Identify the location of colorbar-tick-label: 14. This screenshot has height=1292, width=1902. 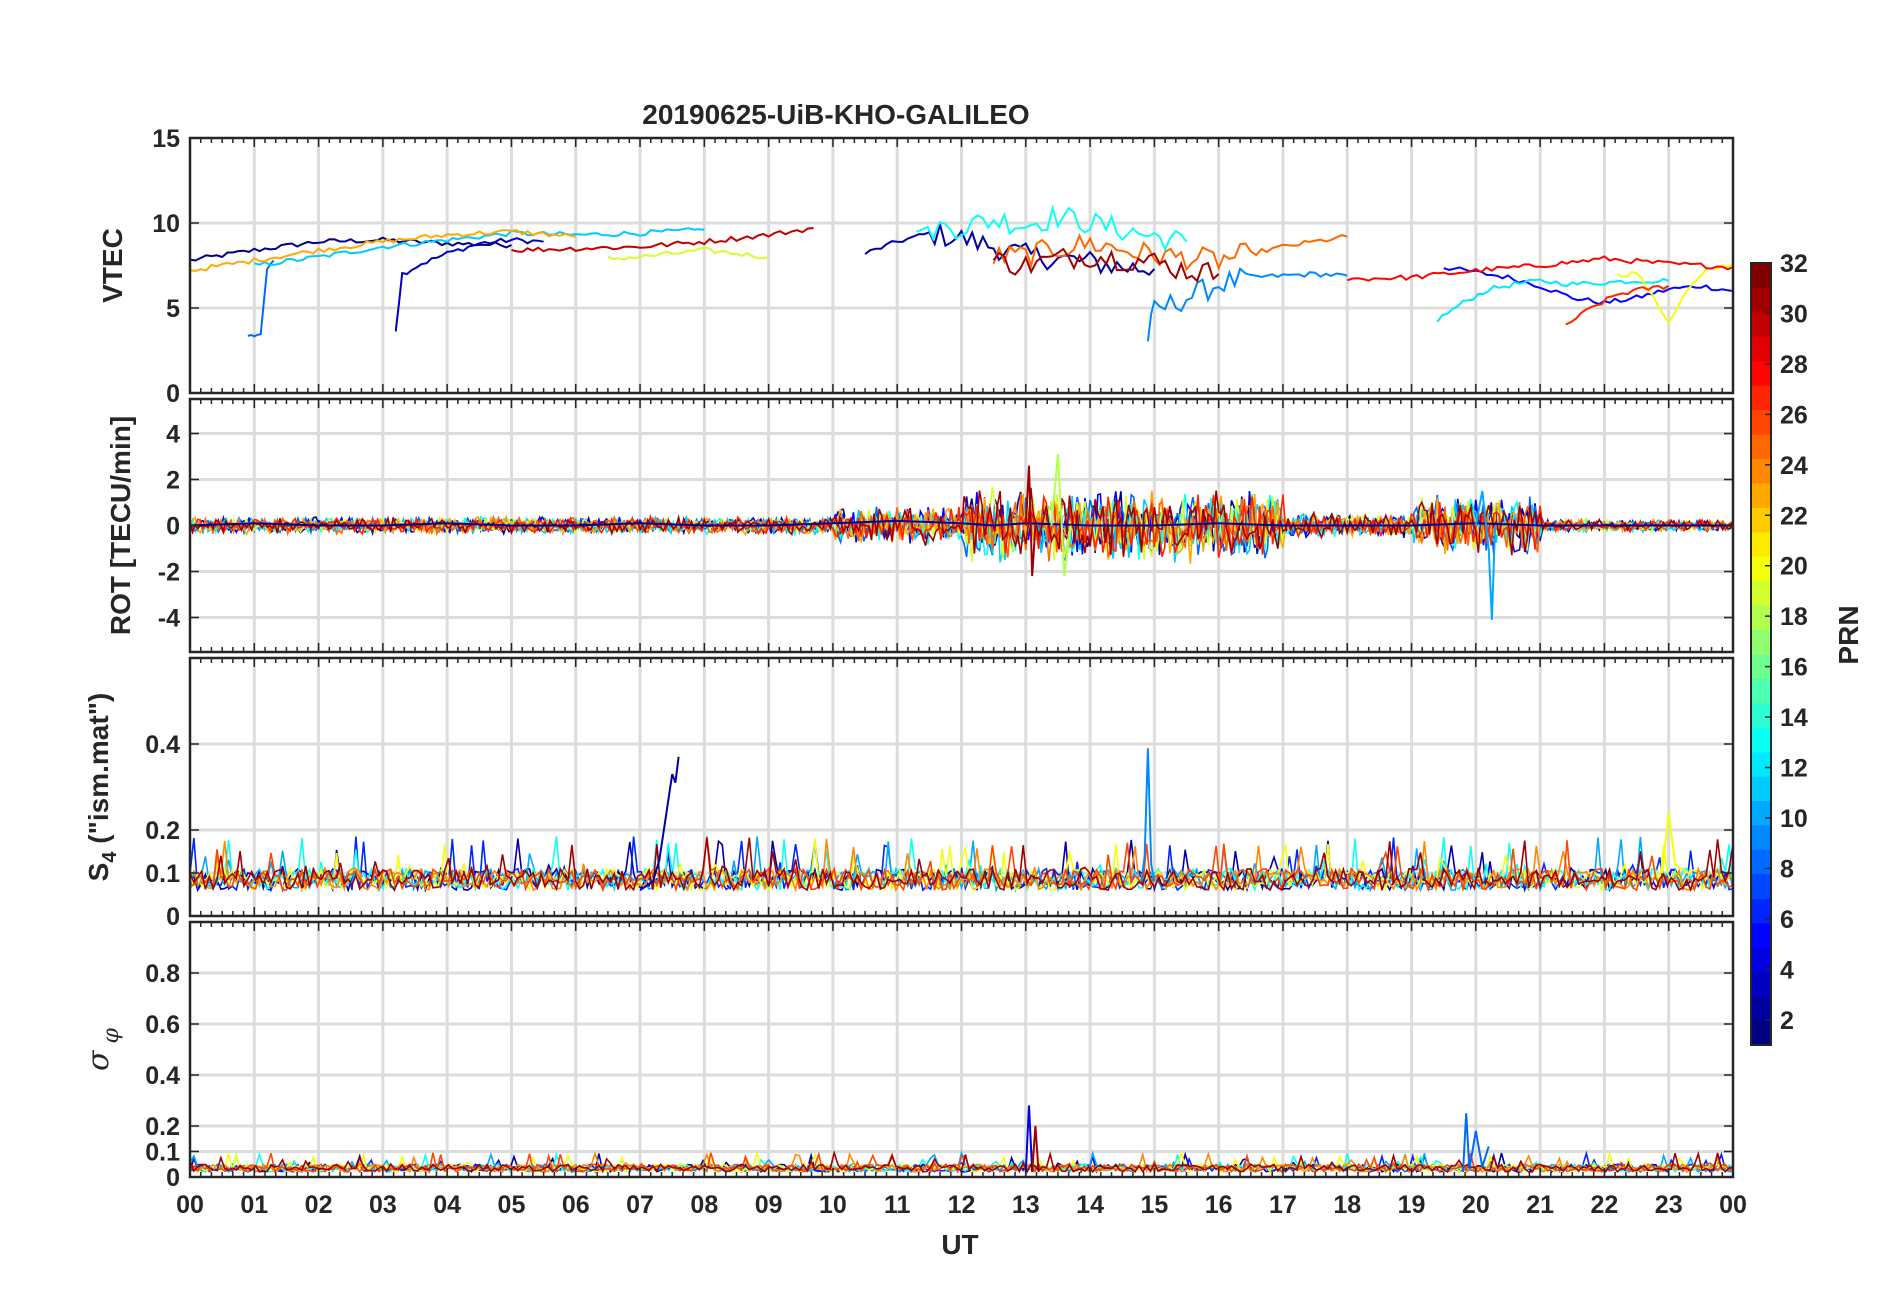
(1794, 718).